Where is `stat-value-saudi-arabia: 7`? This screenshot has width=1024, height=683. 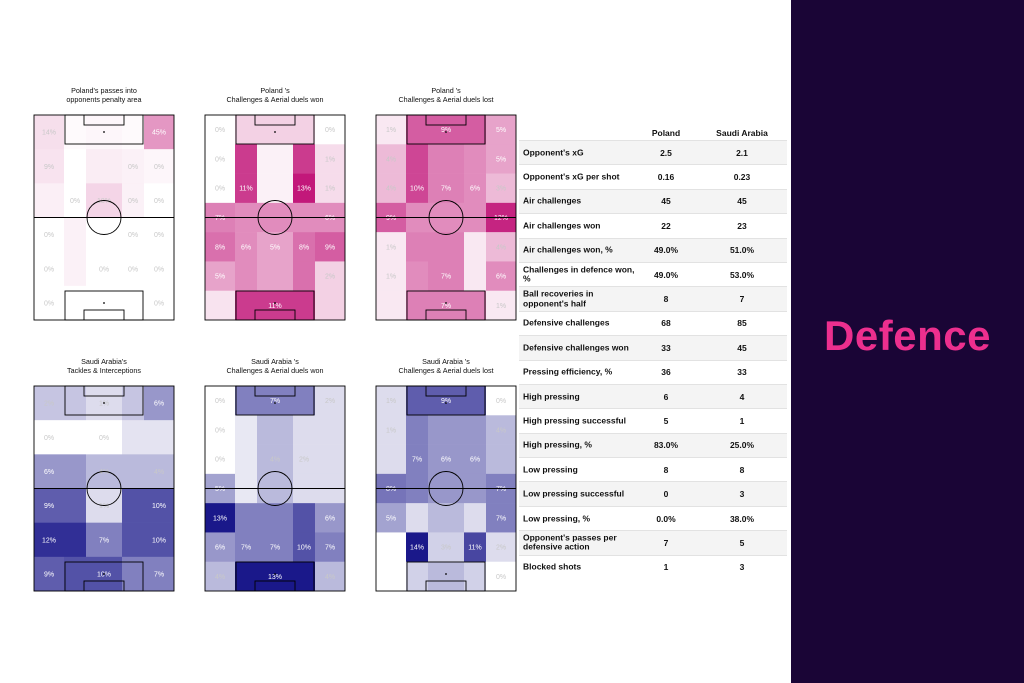 stat-value-saudi-arabia: 7 is located at coordinates (742, 299).